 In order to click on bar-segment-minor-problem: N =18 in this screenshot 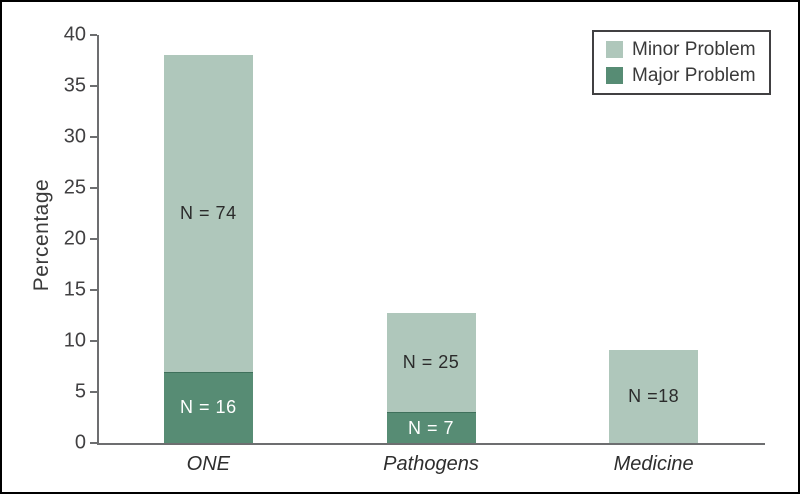, I will do `click(654, 396)`.